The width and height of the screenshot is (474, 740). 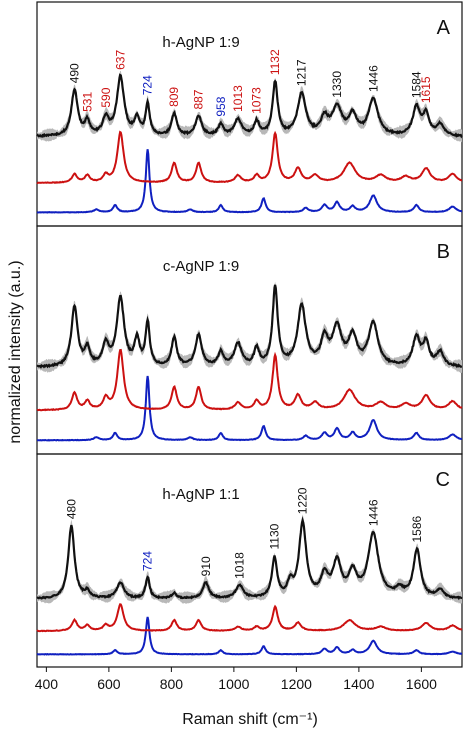 I want to click on panel-letter: B, so click(x=443, y=252).